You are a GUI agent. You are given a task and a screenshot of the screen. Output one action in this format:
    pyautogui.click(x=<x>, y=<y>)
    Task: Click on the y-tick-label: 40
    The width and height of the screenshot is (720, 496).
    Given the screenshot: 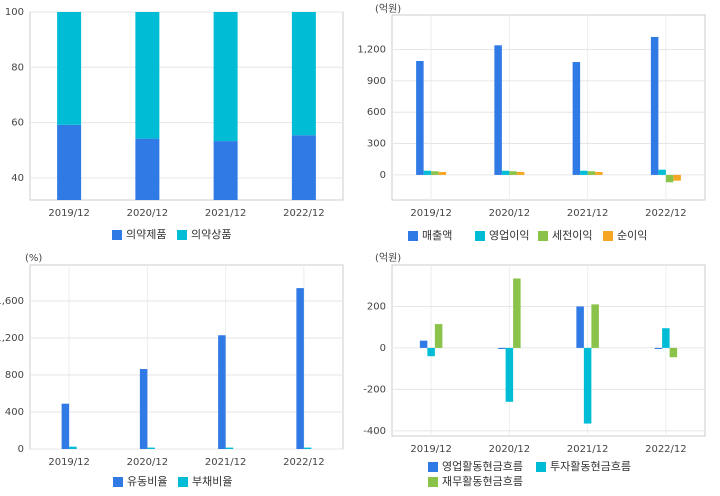 What is the action you would take?
    pyautogui.click(x=17, y=178)
    